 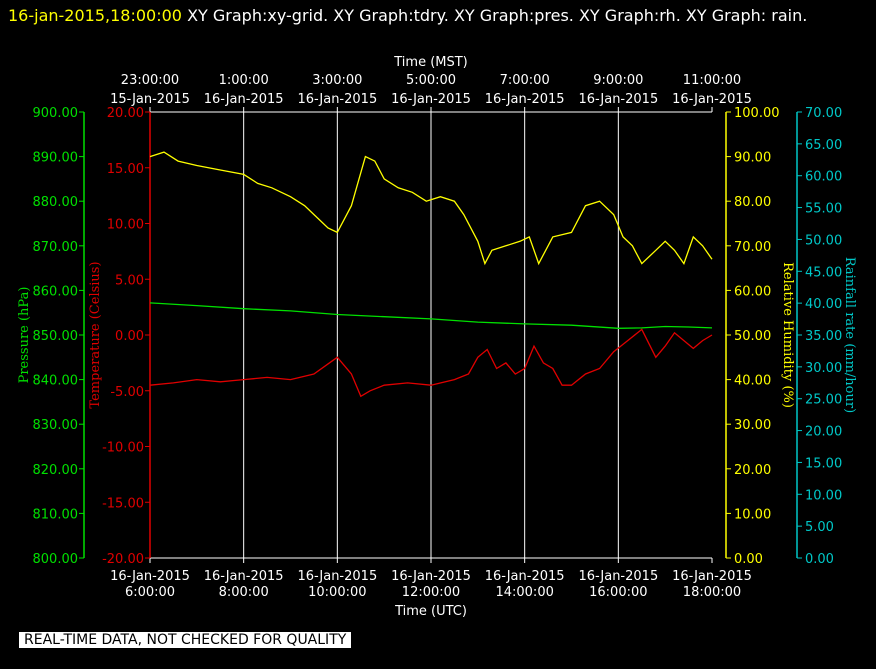 What do you see at coordinates (56, 291) in the screenshot?
I see `pressure-tick-label: 860.00` at bounding box center [56, 291].